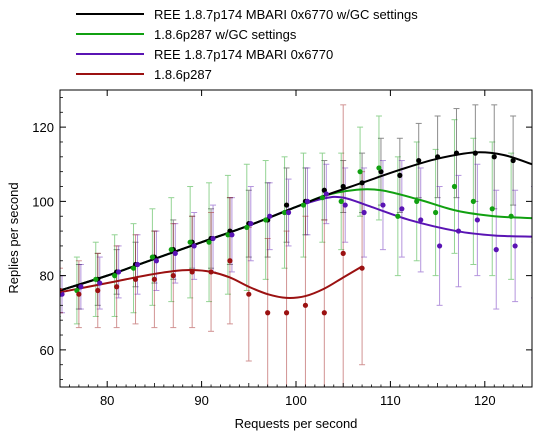 The image size is (537, 437). What do you see at coordinates (43, 201) in the screenshot?
I see `y-tick-label: 100` at bounding box center [43, 201].